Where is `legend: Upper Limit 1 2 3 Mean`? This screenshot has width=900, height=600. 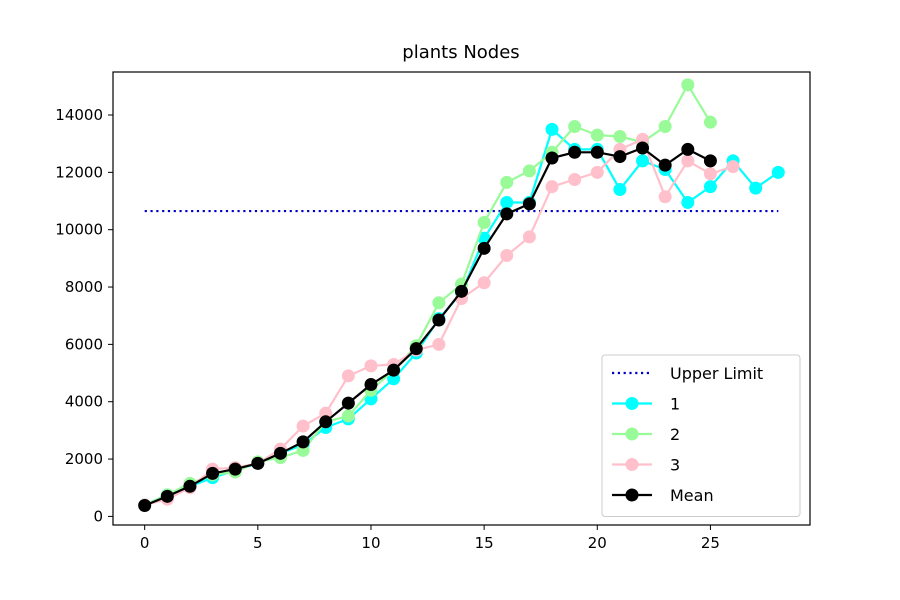 legend: Upper Limit 1 2 3 Mean is located at coordinates (701, 435).